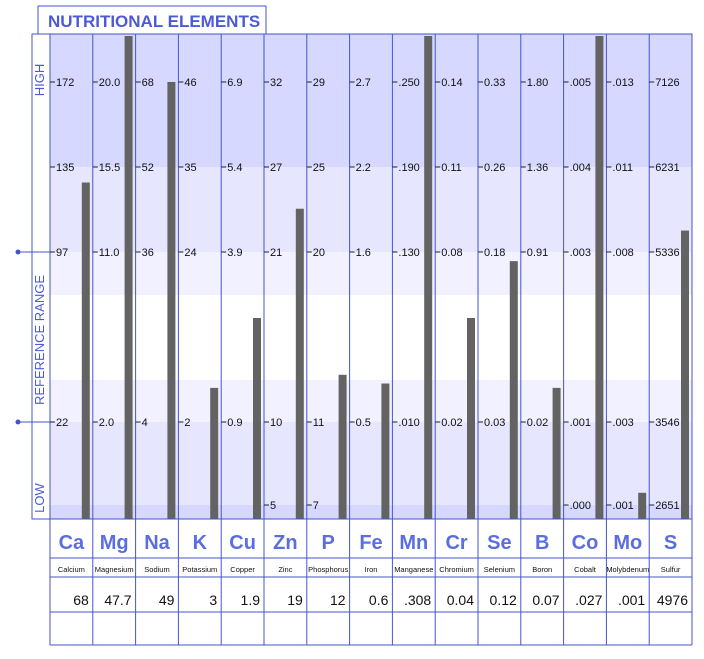 The image size is (704, 659). Describe the element at coordinates (156, 569) in the screenshot. I see `element-name-na: Sodium` at that location.